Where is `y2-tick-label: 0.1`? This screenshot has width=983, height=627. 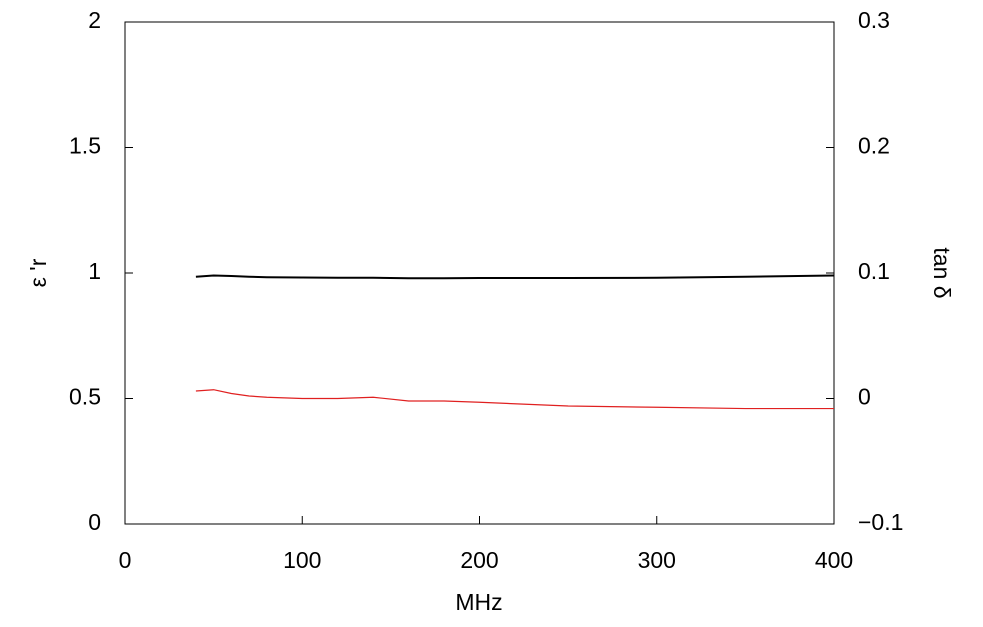
y2-tick-label: 0.1 is located at coordinates (874, 271).